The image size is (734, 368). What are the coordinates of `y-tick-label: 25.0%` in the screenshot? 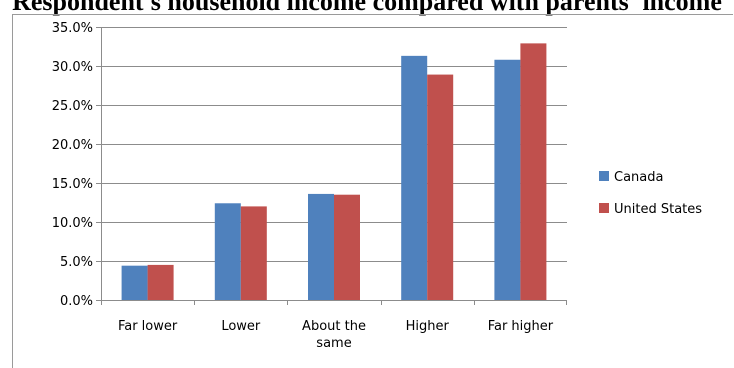 It's located at (72, 106).